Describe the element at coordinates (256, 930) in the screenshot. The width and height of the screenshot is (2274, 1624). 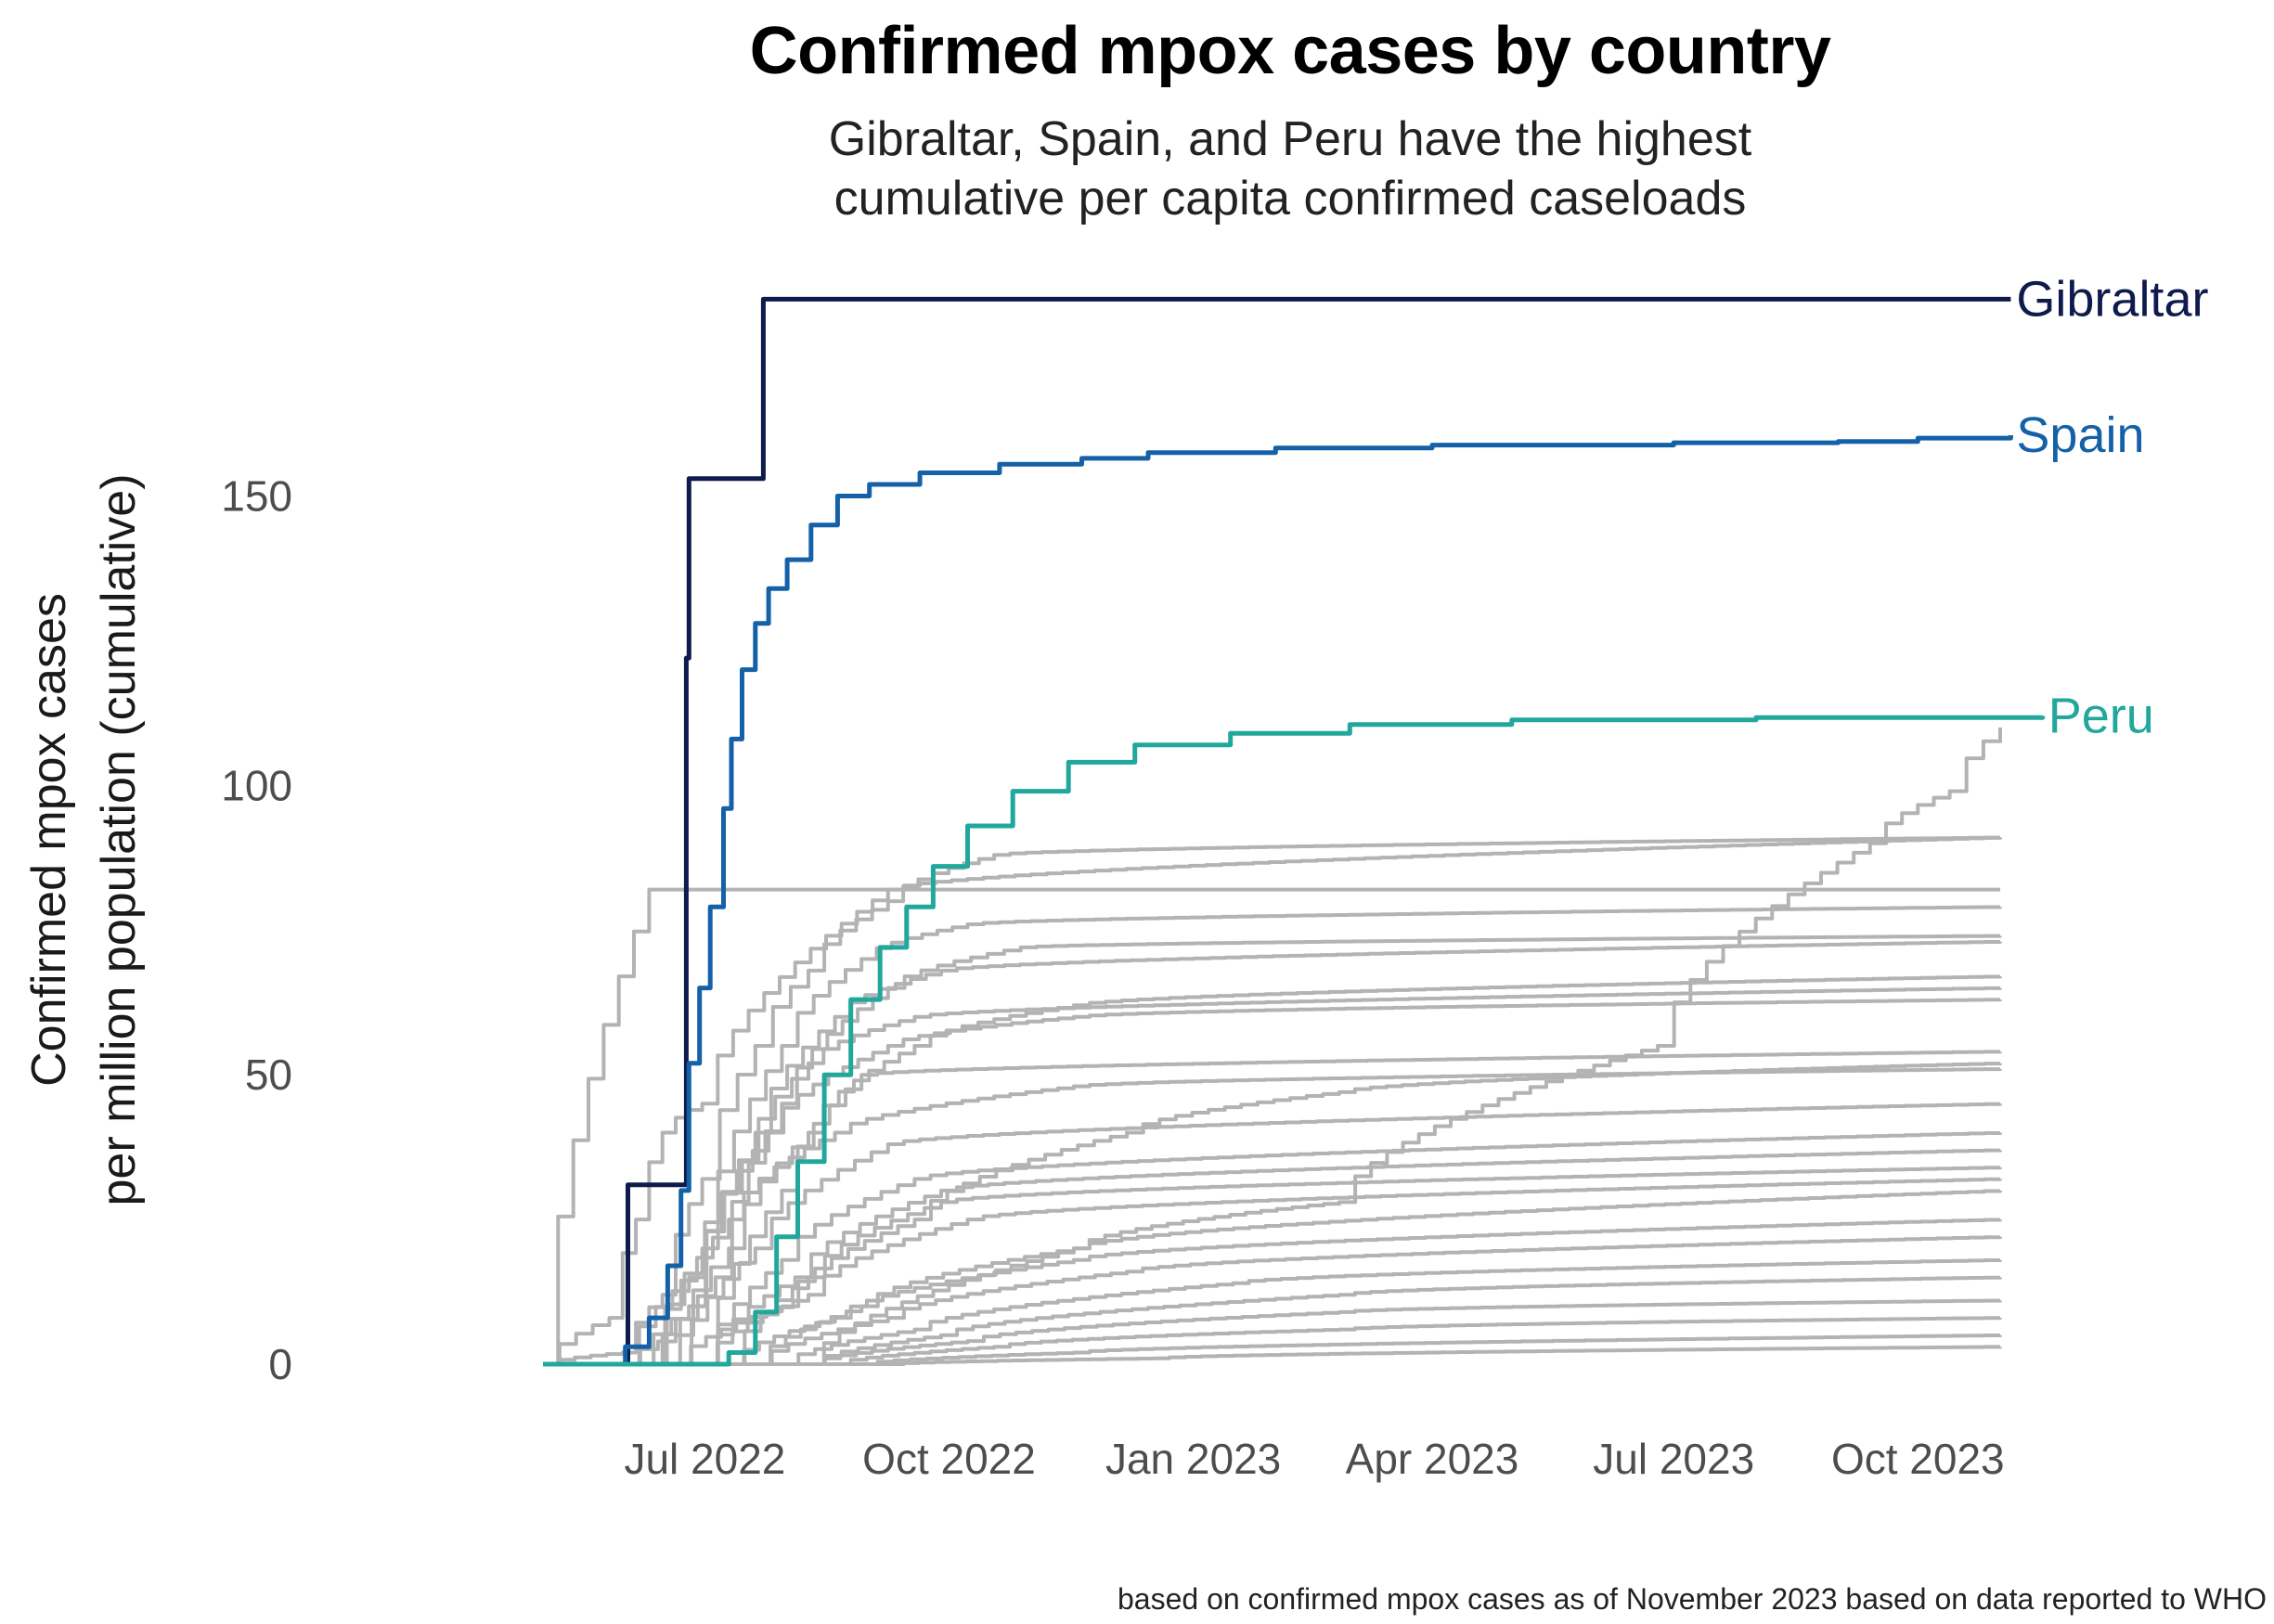
I see `y-axis-ticks: 0 50 100 150` at that location.